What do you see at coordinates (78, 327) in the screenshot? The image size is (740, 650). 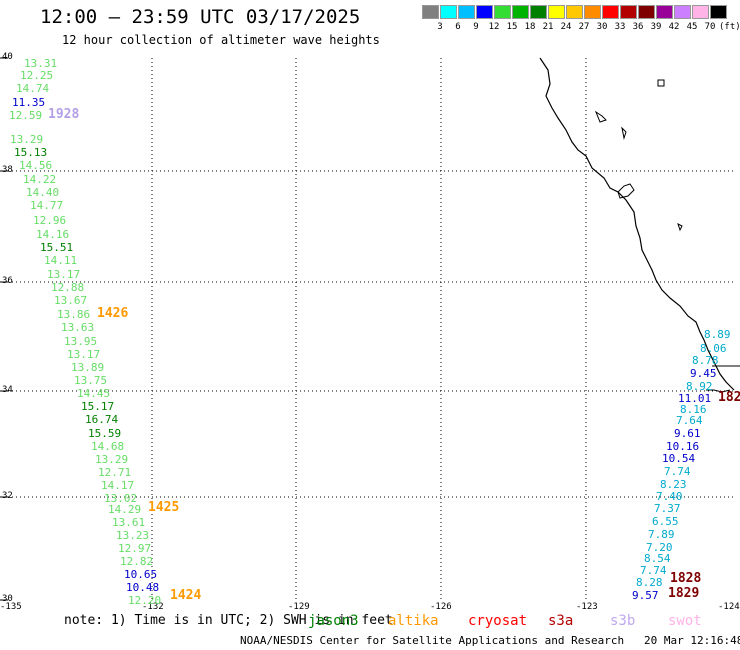 I see `swh-value-label: 13.63` at bounding box center [78, 327].